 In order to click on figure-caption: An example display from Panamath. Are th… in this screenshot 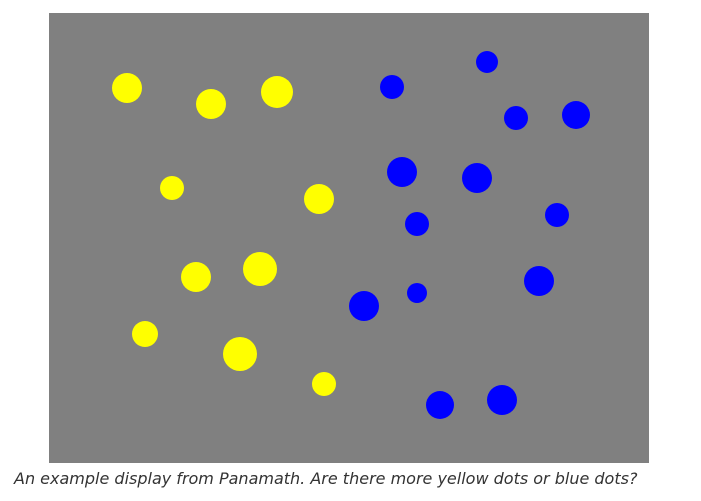, I will do `click(326, 478)`.